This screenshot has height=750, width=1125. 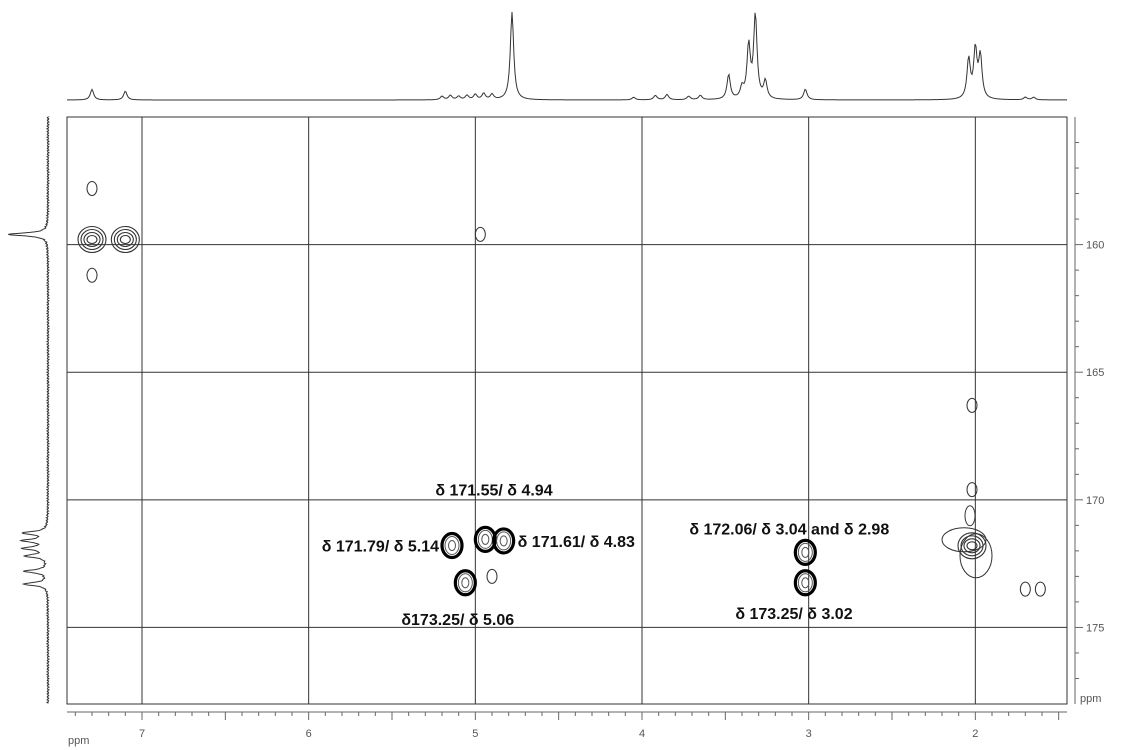 What do you see at coordinates (142, 734) in the screenshot?
I see `x-tick-label: 7` at bounding box center [142, 734].